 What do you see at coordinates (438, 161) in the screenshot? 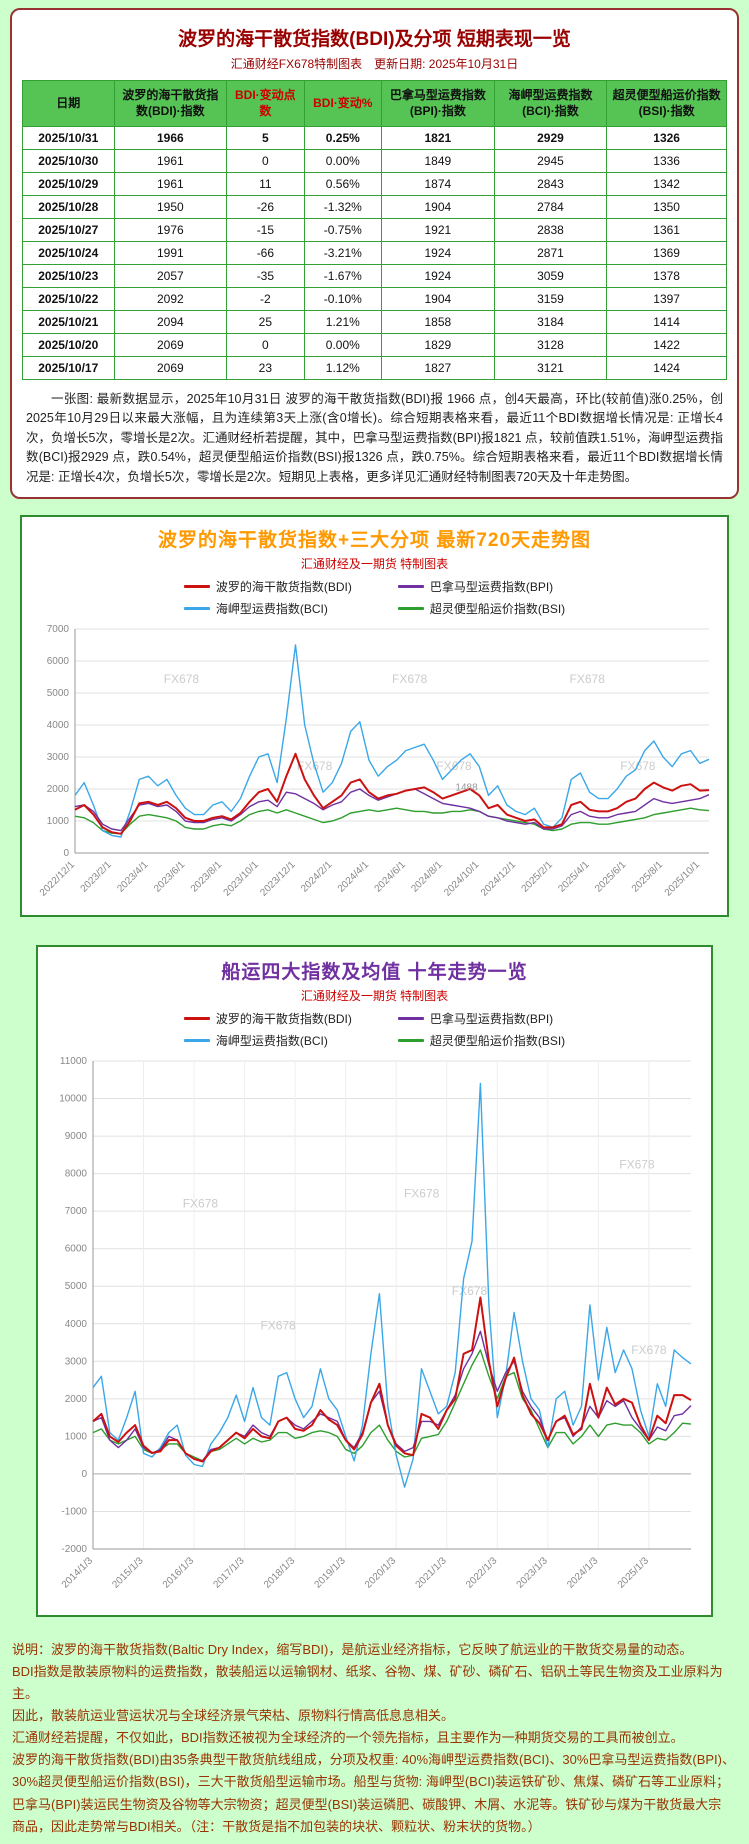
I see `table-cell: 1849` at bounding box center [438, 161].